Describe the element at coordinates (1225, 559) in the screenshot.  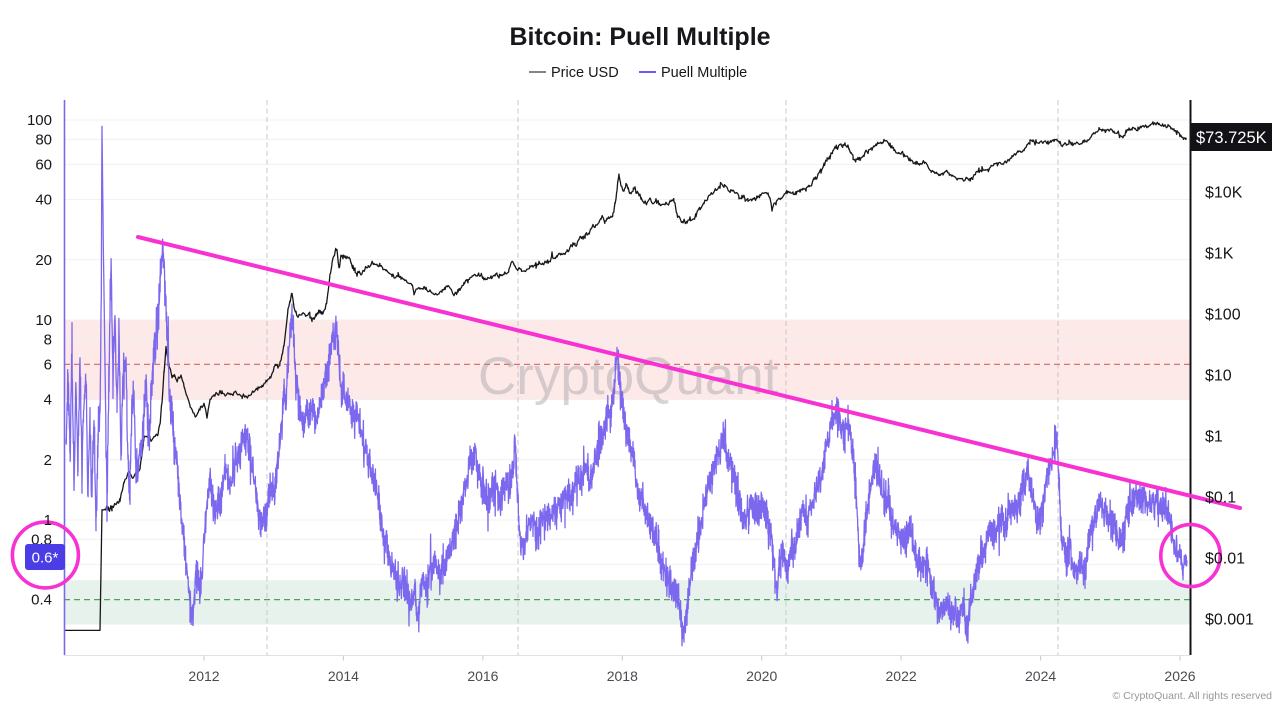
I see `svg-text: $0.01` at that location.